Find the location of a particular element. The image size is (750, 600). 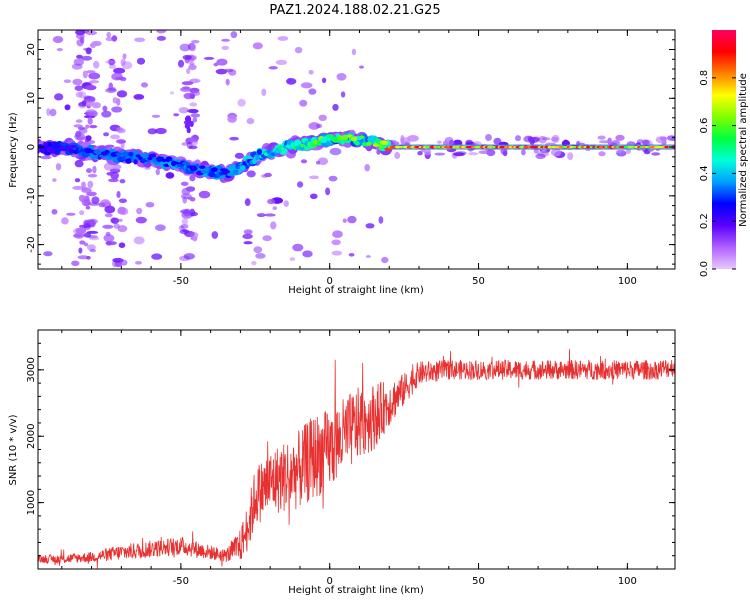

y-tick-label: 0 is located at coordinates (31, 147).